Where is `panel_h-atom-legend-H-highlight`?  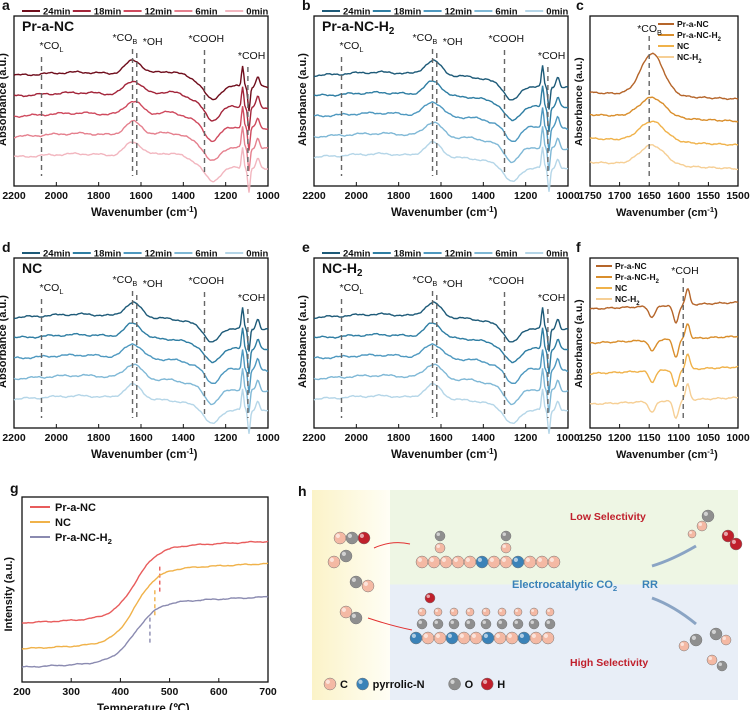
panel_h-atom-legend-H-highlight is located at coordinates (485, 682).